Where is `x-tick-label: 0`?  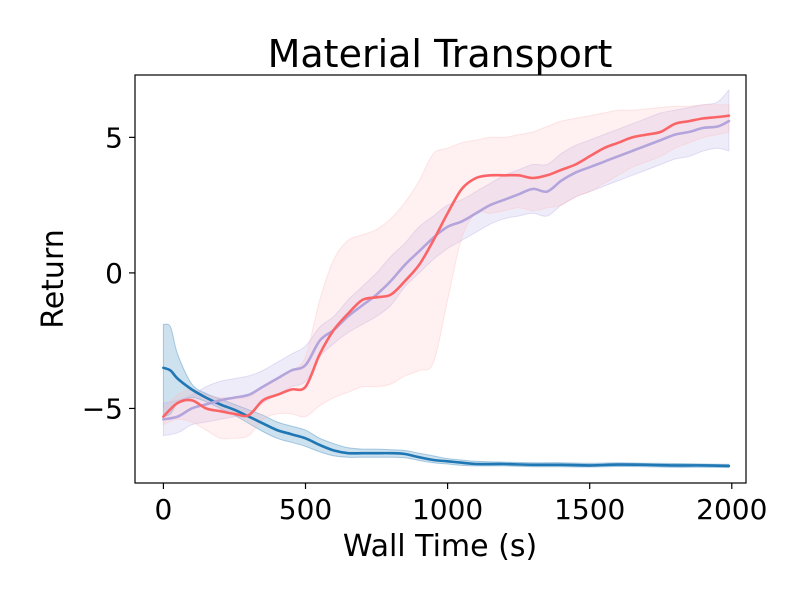 x-tick-label: 0 is located at coordinates (164, 509).